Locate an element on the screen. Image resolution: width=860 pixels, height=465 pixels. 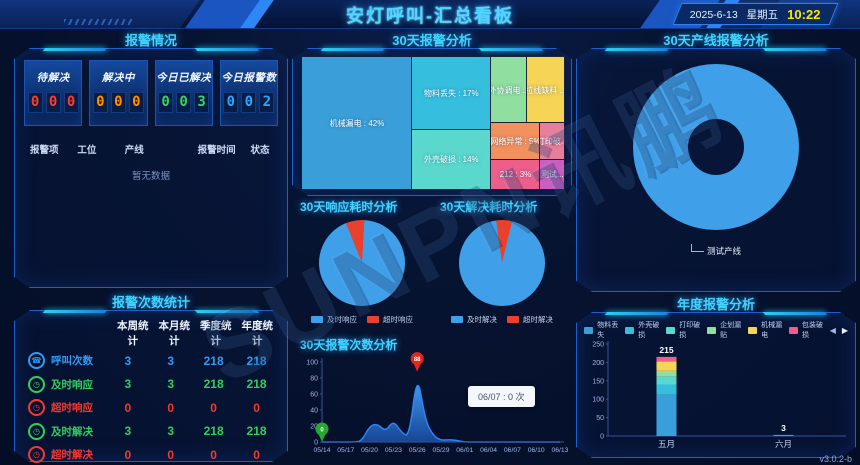
svg-text: 六月 is located at coordinates (783, 444).